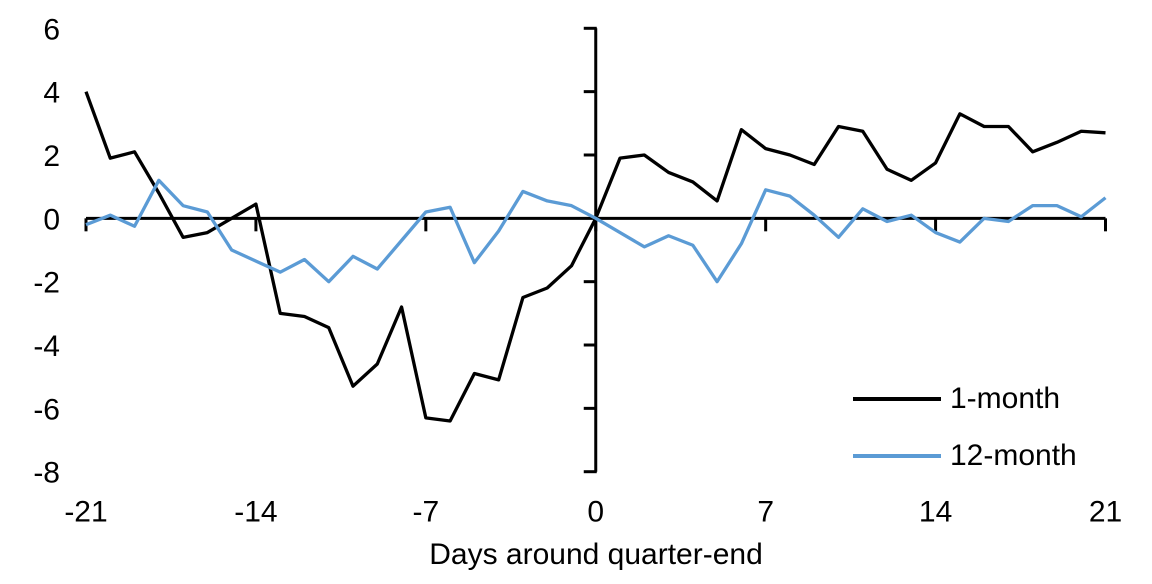 The image size is (1152, 584). What do you see at coordinates (85, 512) in the screenshot?
I see `x-tick-label: -21` at bounding box center [85, 512].